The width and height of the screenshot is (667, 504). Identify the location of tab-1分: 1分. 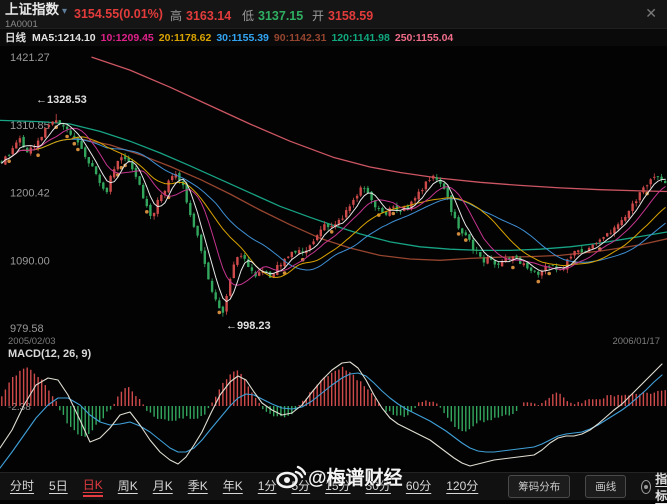
(267, 486).